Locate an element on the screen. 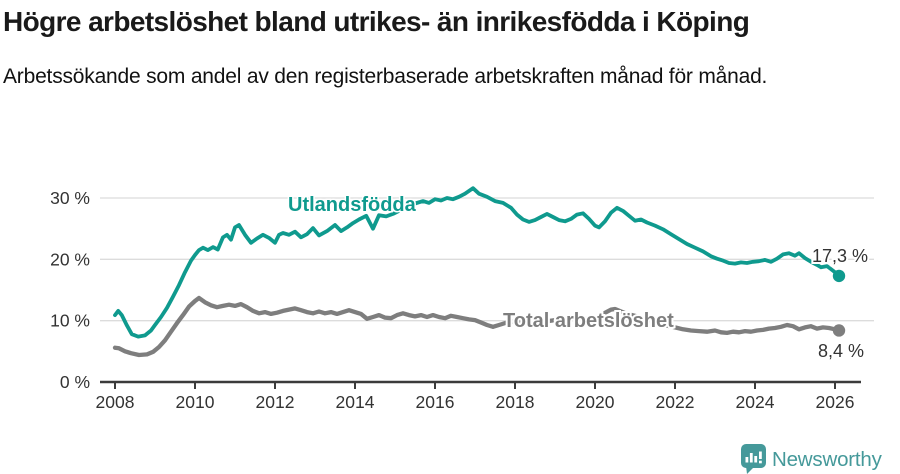 Image resolution: width=900 pixels, height=474 pixels. x-tick-label-2022: 2022 is located at coordinates (675, 402).